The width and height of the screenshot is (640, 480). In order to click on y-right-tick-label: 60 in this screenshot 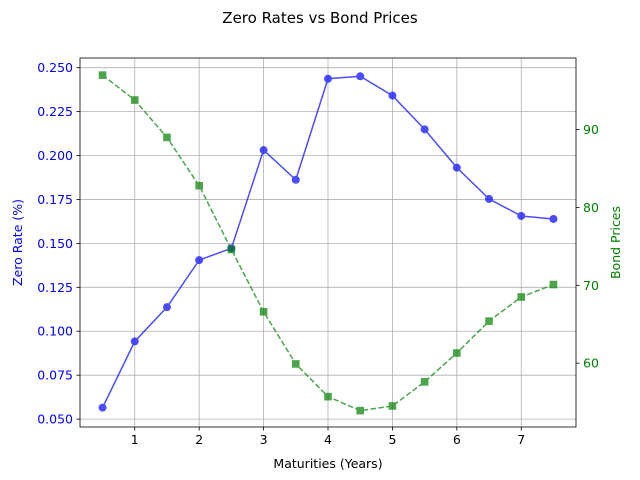, I will do `click(591, 363)`.